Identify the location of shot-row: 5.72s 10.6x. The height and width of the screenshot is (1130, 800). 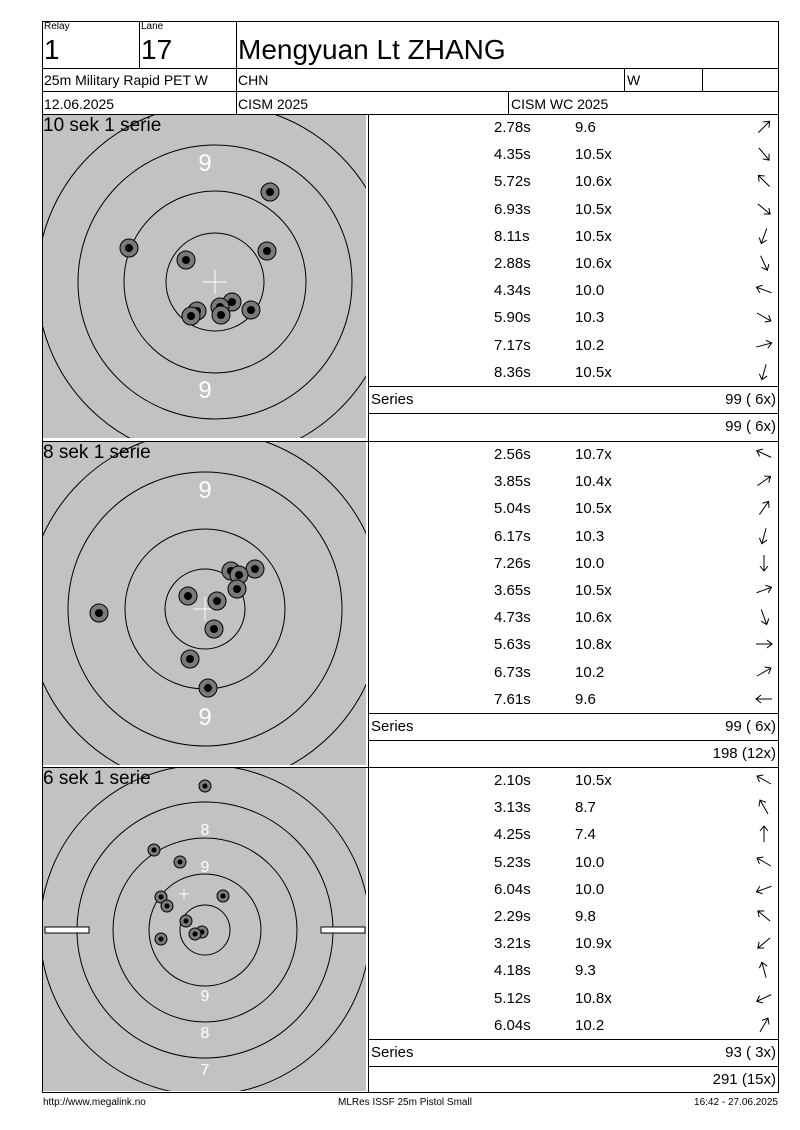
(574, 182).